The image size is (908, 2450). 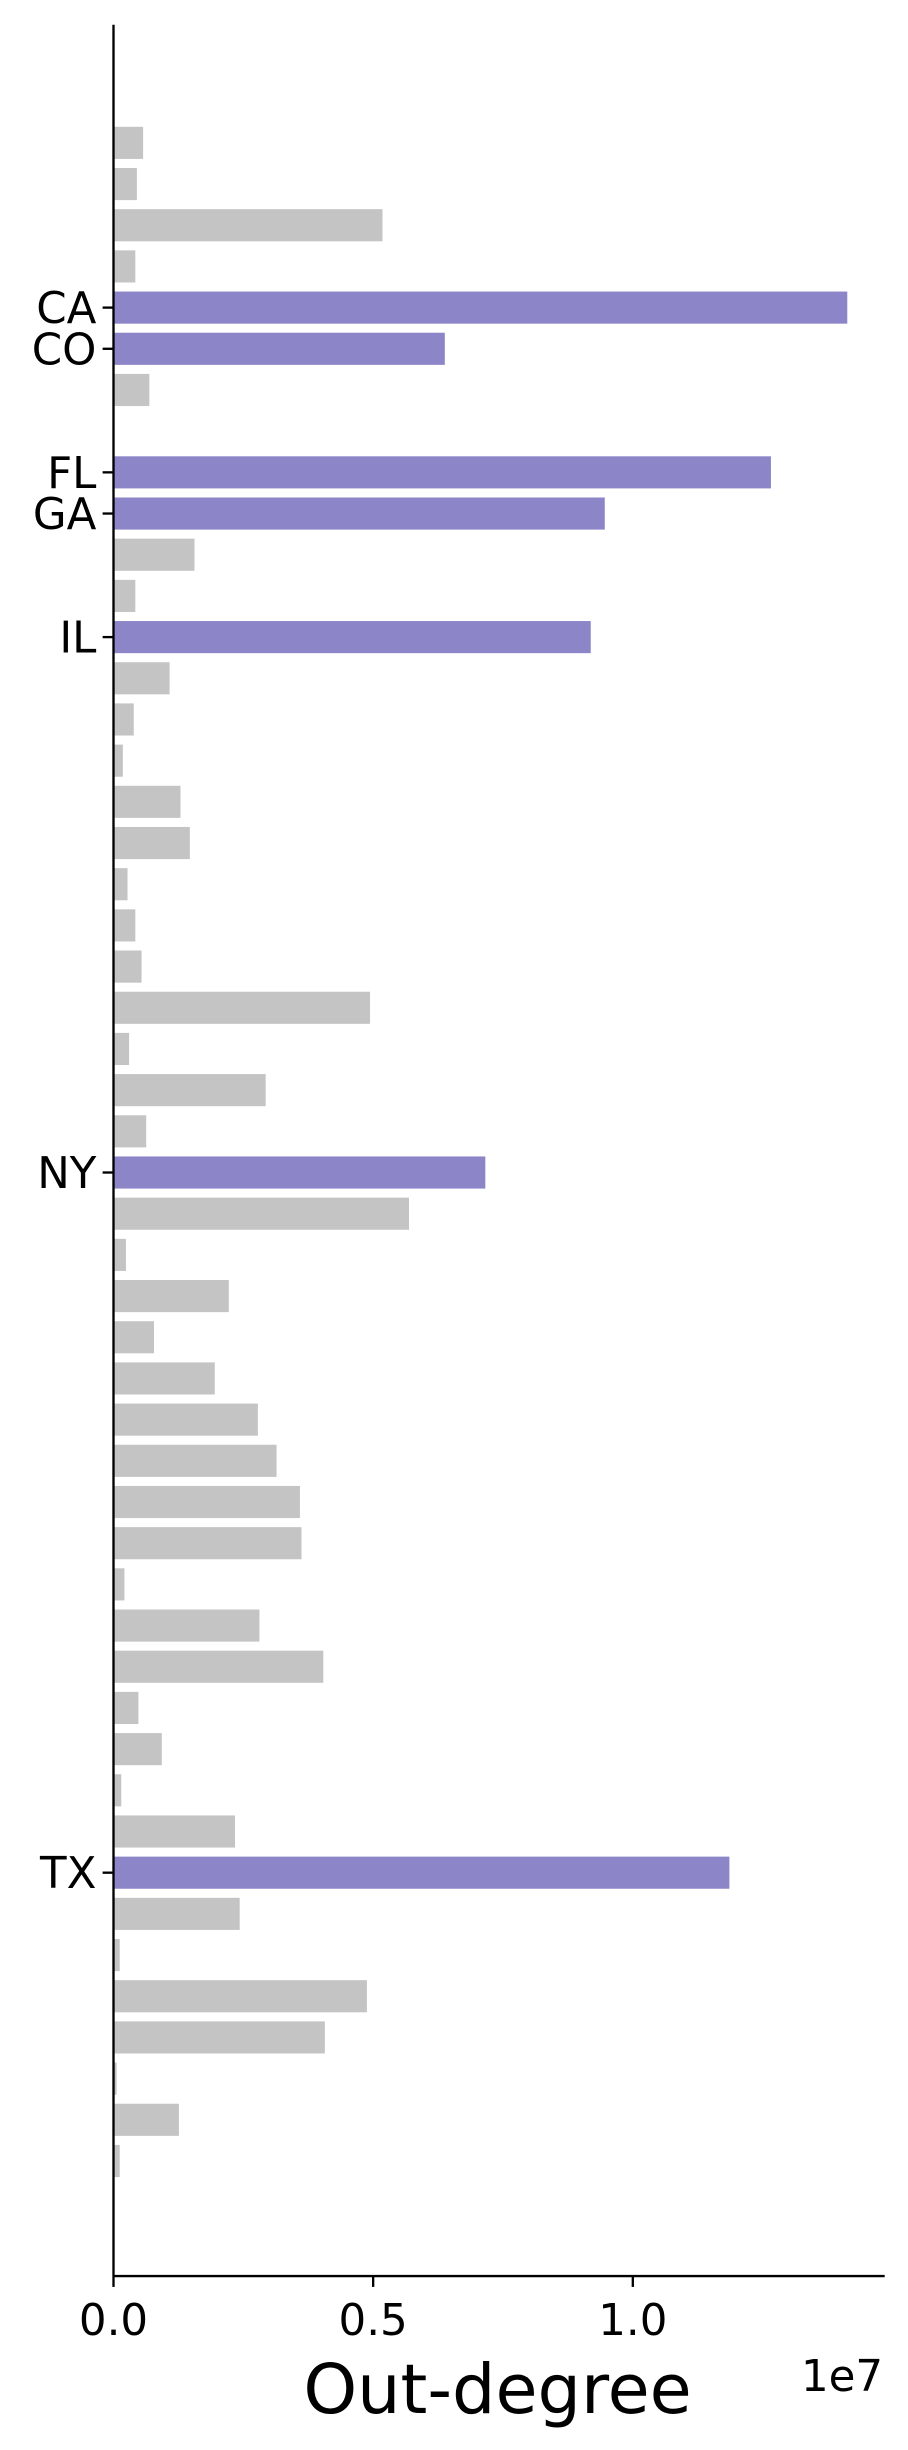 What do you see at coordinates (72, 474) in the screenshot?
I see `y-tick-label: FL` at bounding box center [72, 474].